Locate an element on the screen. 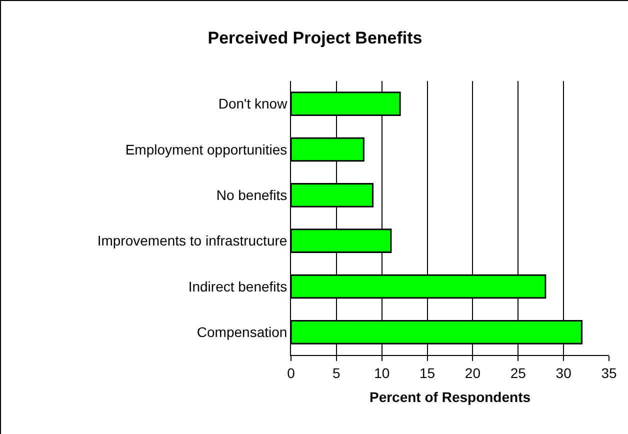 This screenshot has width=628, height=434. x-tick-label: 35 is located at coordinates (609, 372).